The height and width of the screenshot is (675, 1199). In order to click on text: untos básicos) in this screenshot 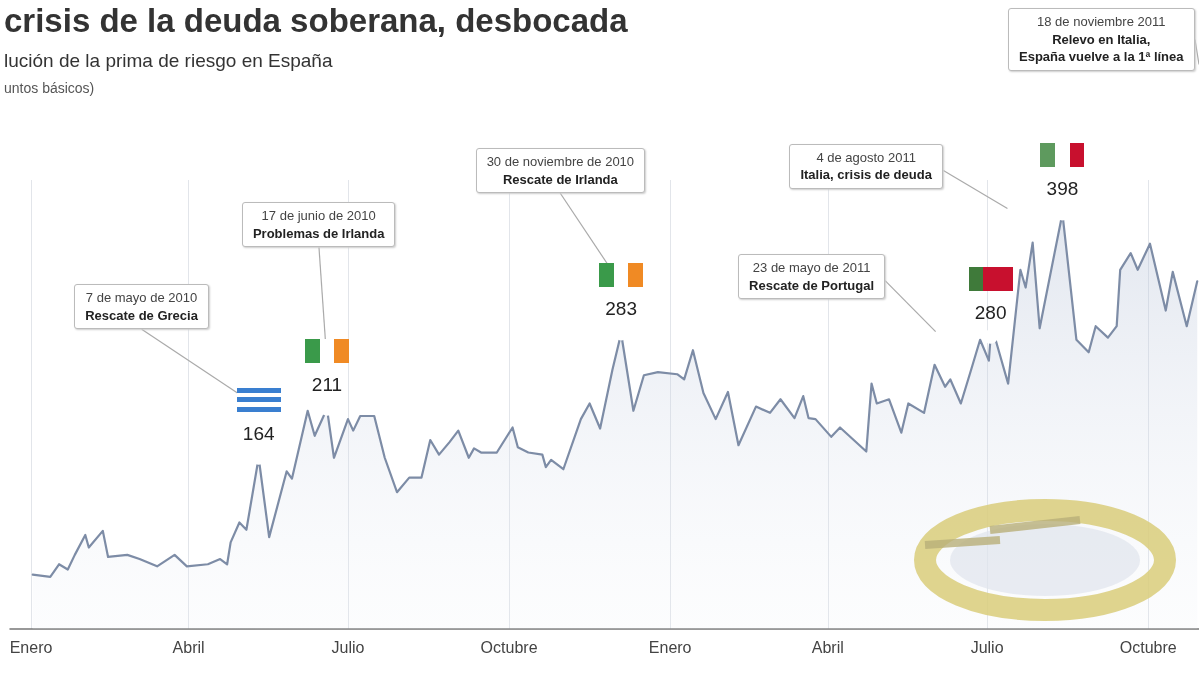, I will do `click(49, 88)`.